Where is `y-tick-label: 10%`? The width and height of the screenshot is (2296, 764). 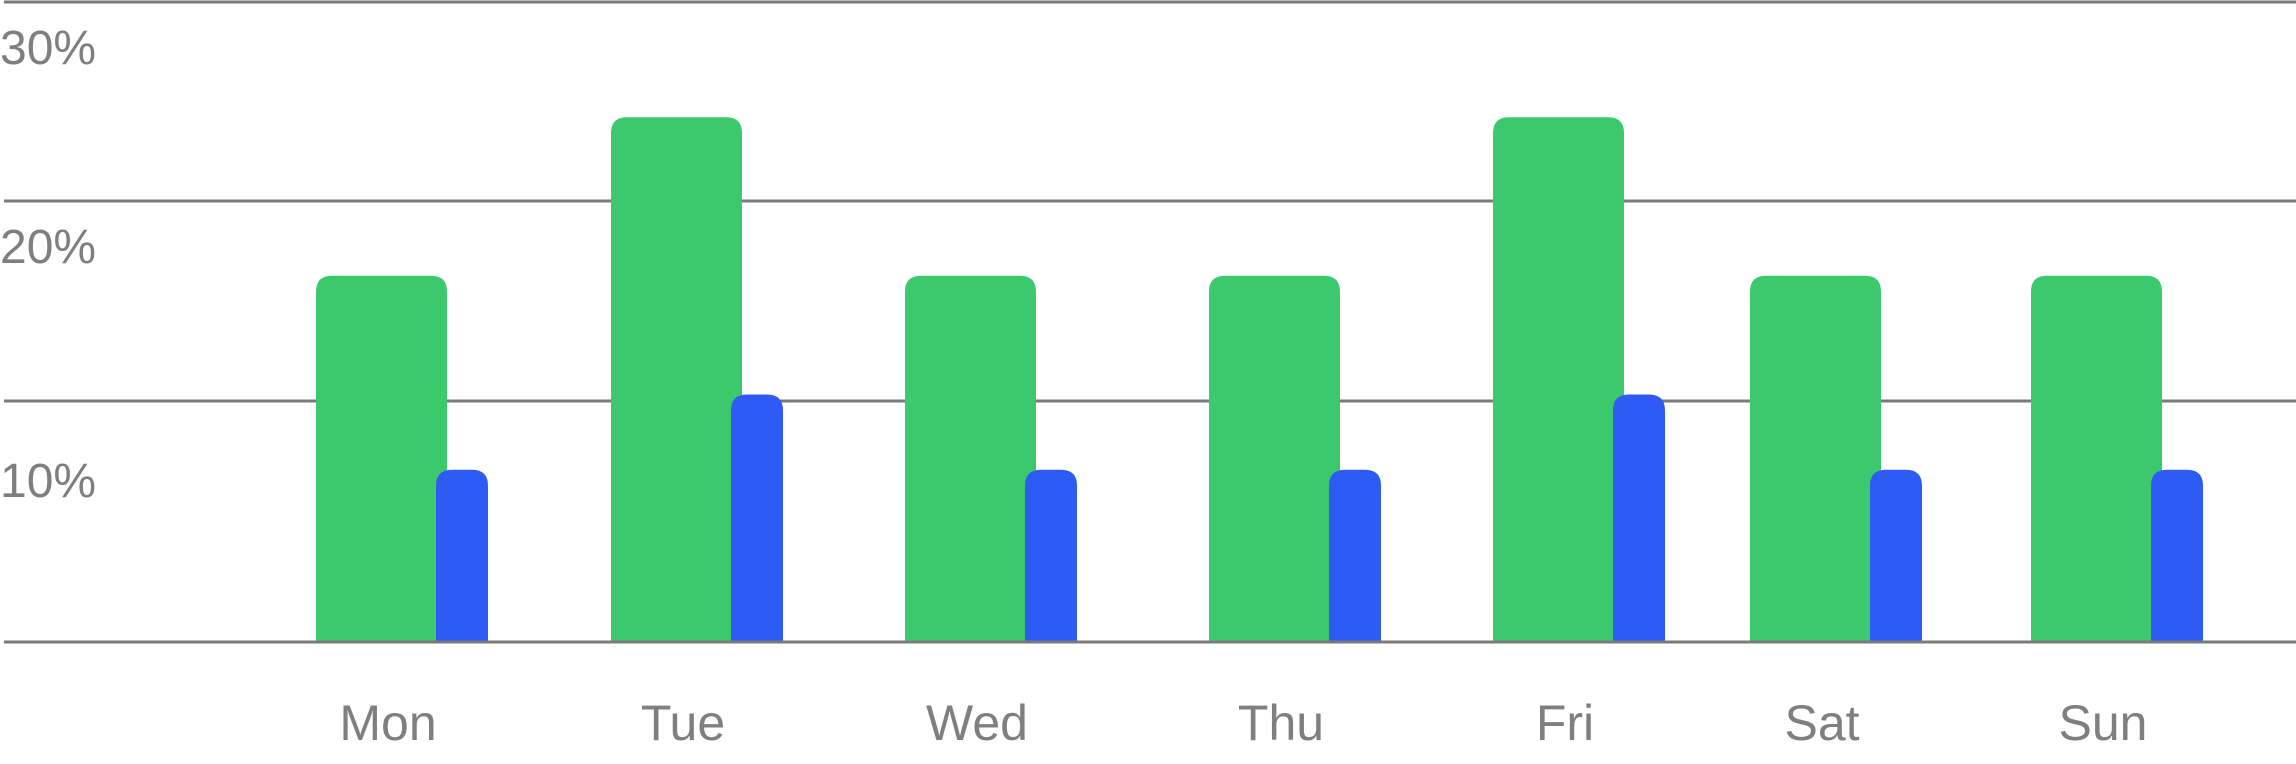
y-tick-label: 10% is located at coordinates (48, 481).